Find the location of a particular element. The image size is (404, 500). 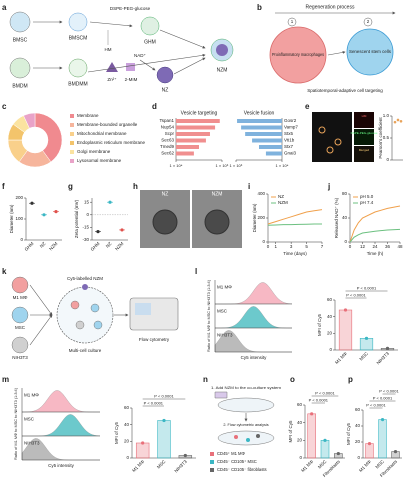

image-label: Merged is located at coordinates (364, 150).